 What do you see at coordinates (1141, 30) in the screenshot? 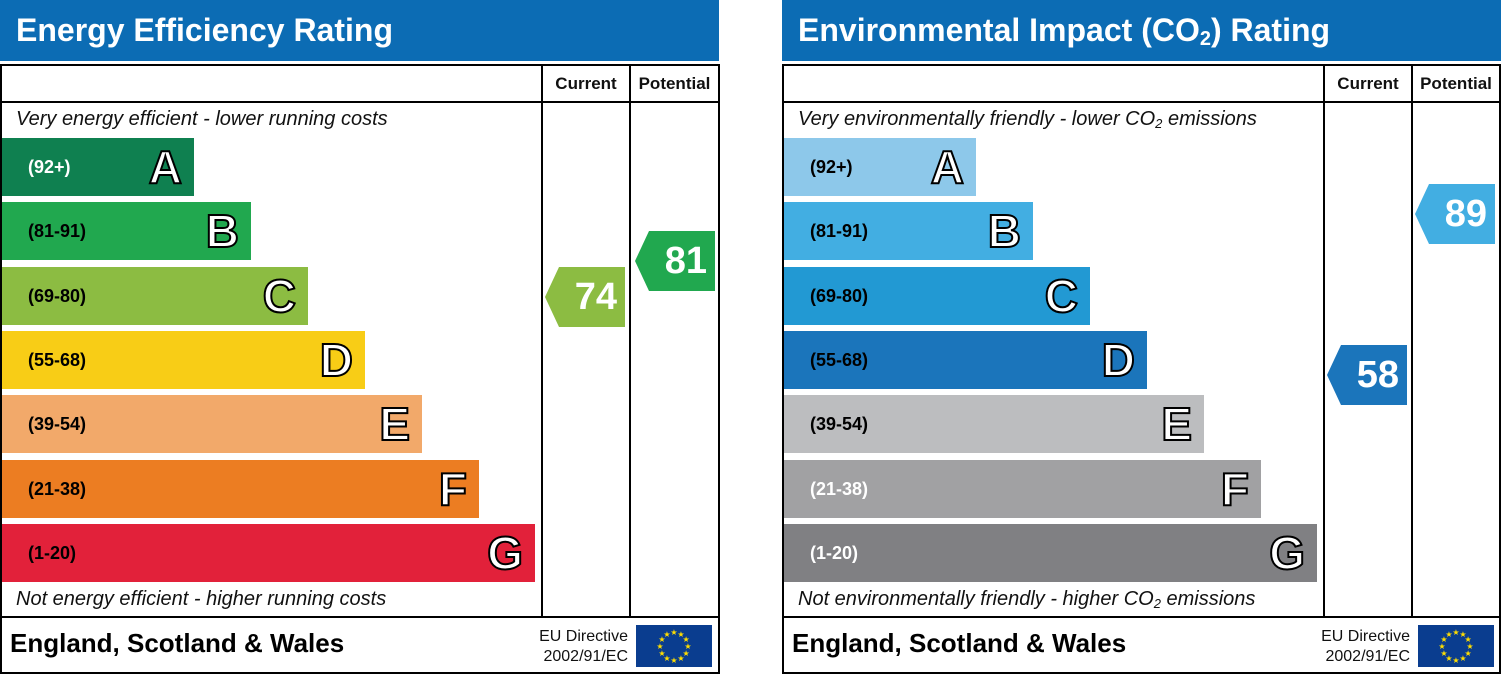
I see `environment-title: Environmental Impact (CO2) Rating` at bounding box center [1141, 30].